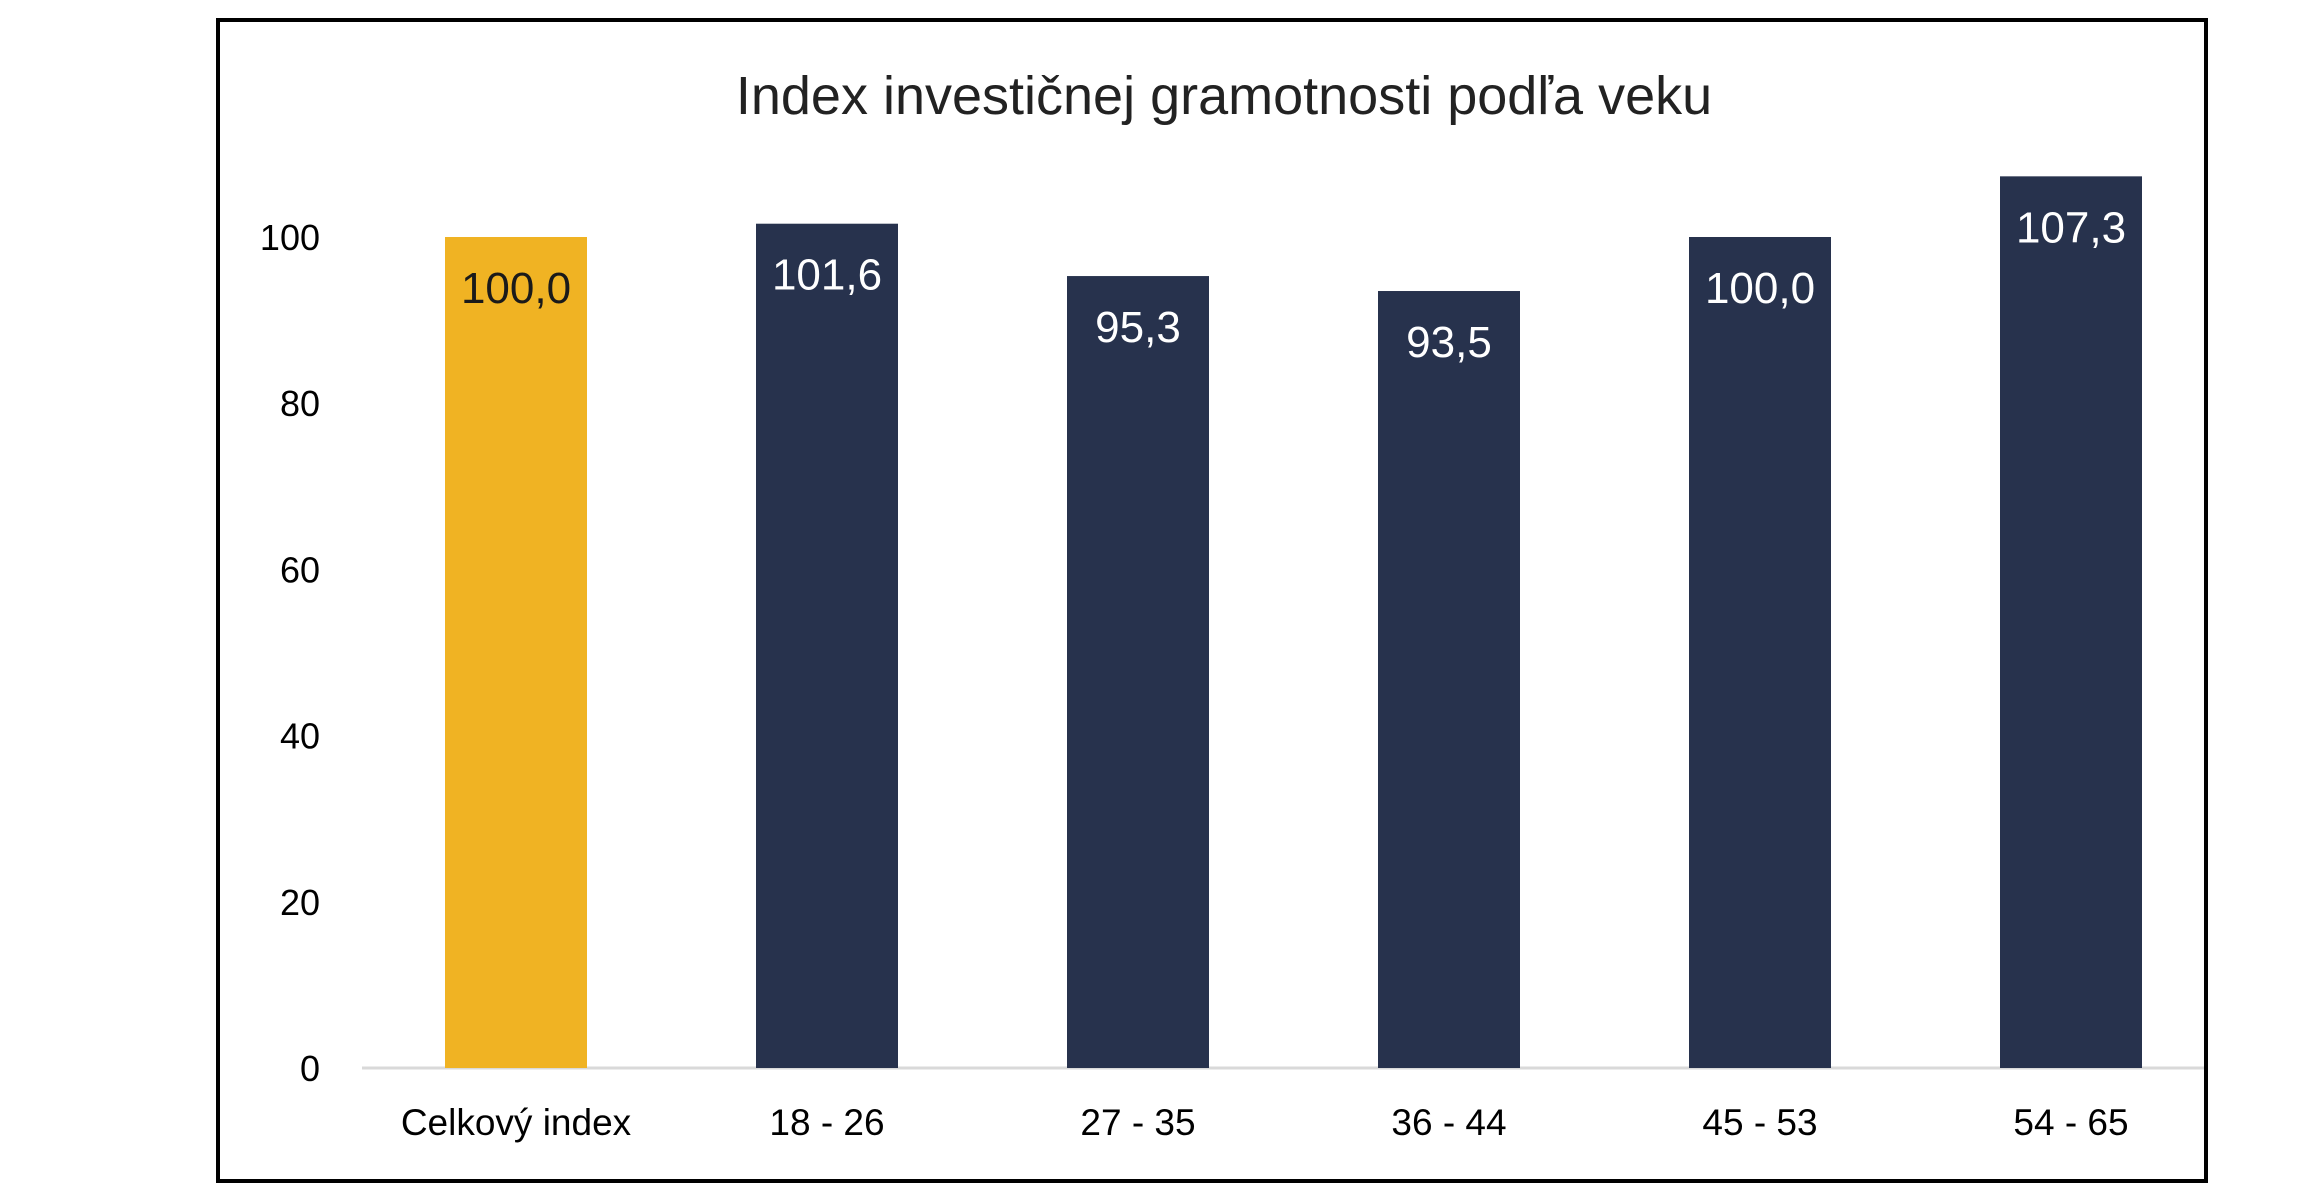 Image resolution: width=2308 pixels, height=1202 pixels. What do you see at coordinates (1449, 342) in the screenshot?
I see `bar-value-label: 93,5` at bounding box center [1449, 342].